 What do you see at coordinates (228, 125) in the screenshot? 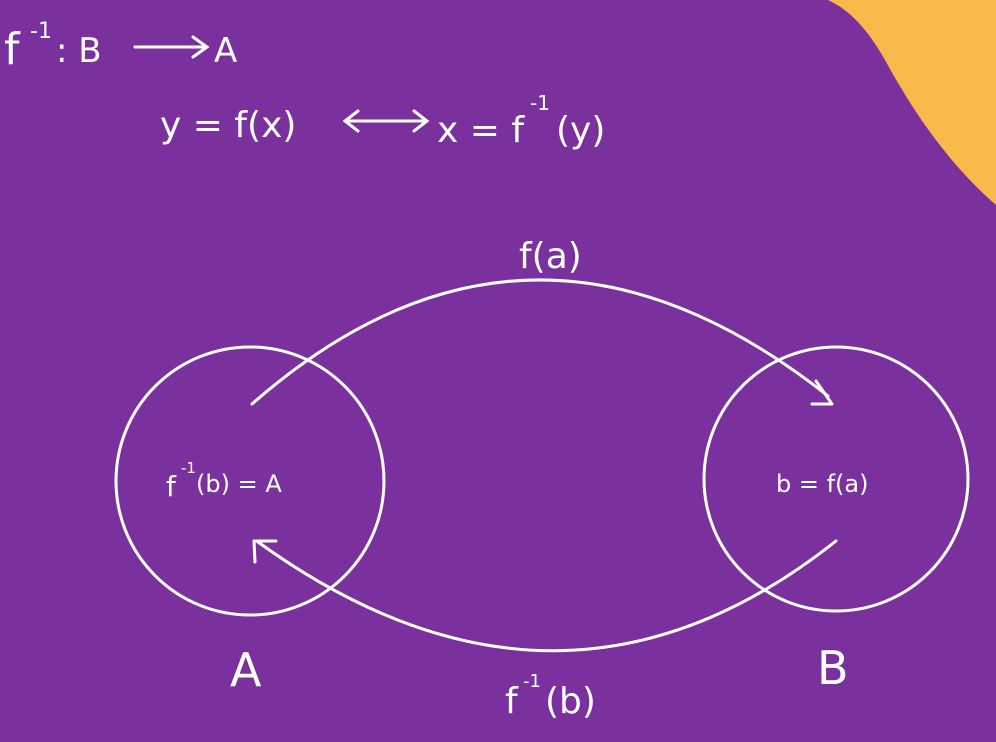
I see `header2-left: y = f(x)` at bounding box center [228, 125].